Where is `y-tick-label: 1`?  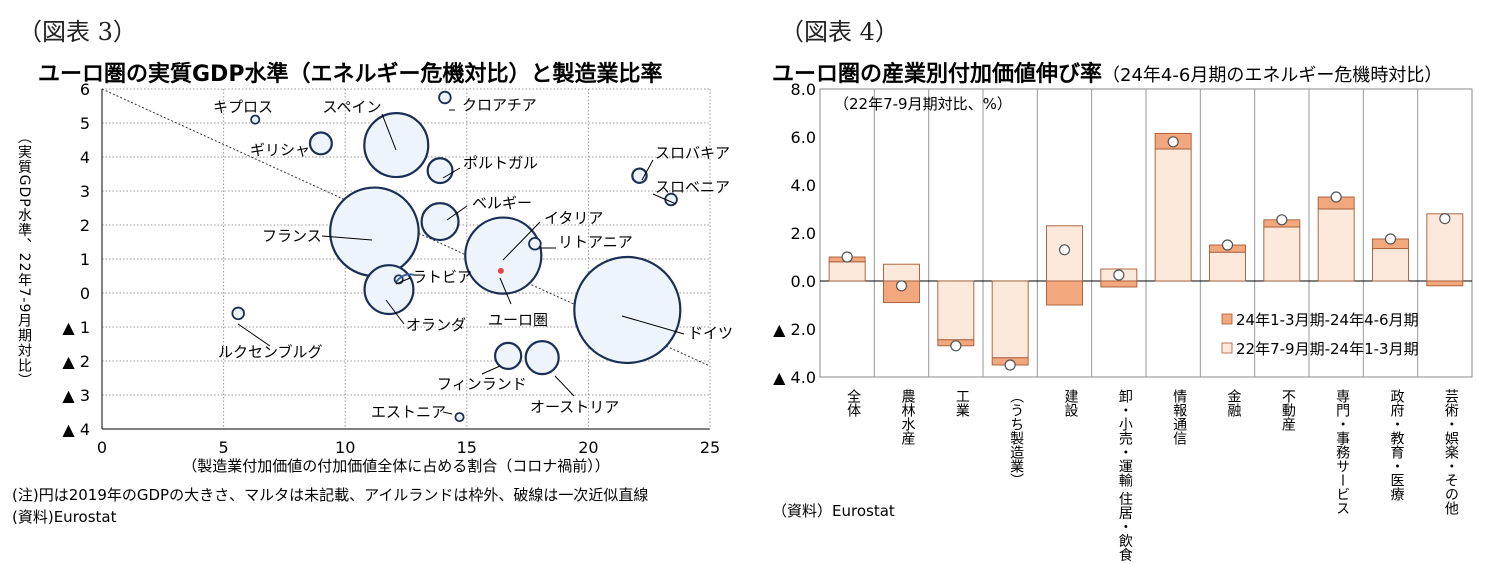 y-tick-label: 1 is located at coordinates (85, 259).